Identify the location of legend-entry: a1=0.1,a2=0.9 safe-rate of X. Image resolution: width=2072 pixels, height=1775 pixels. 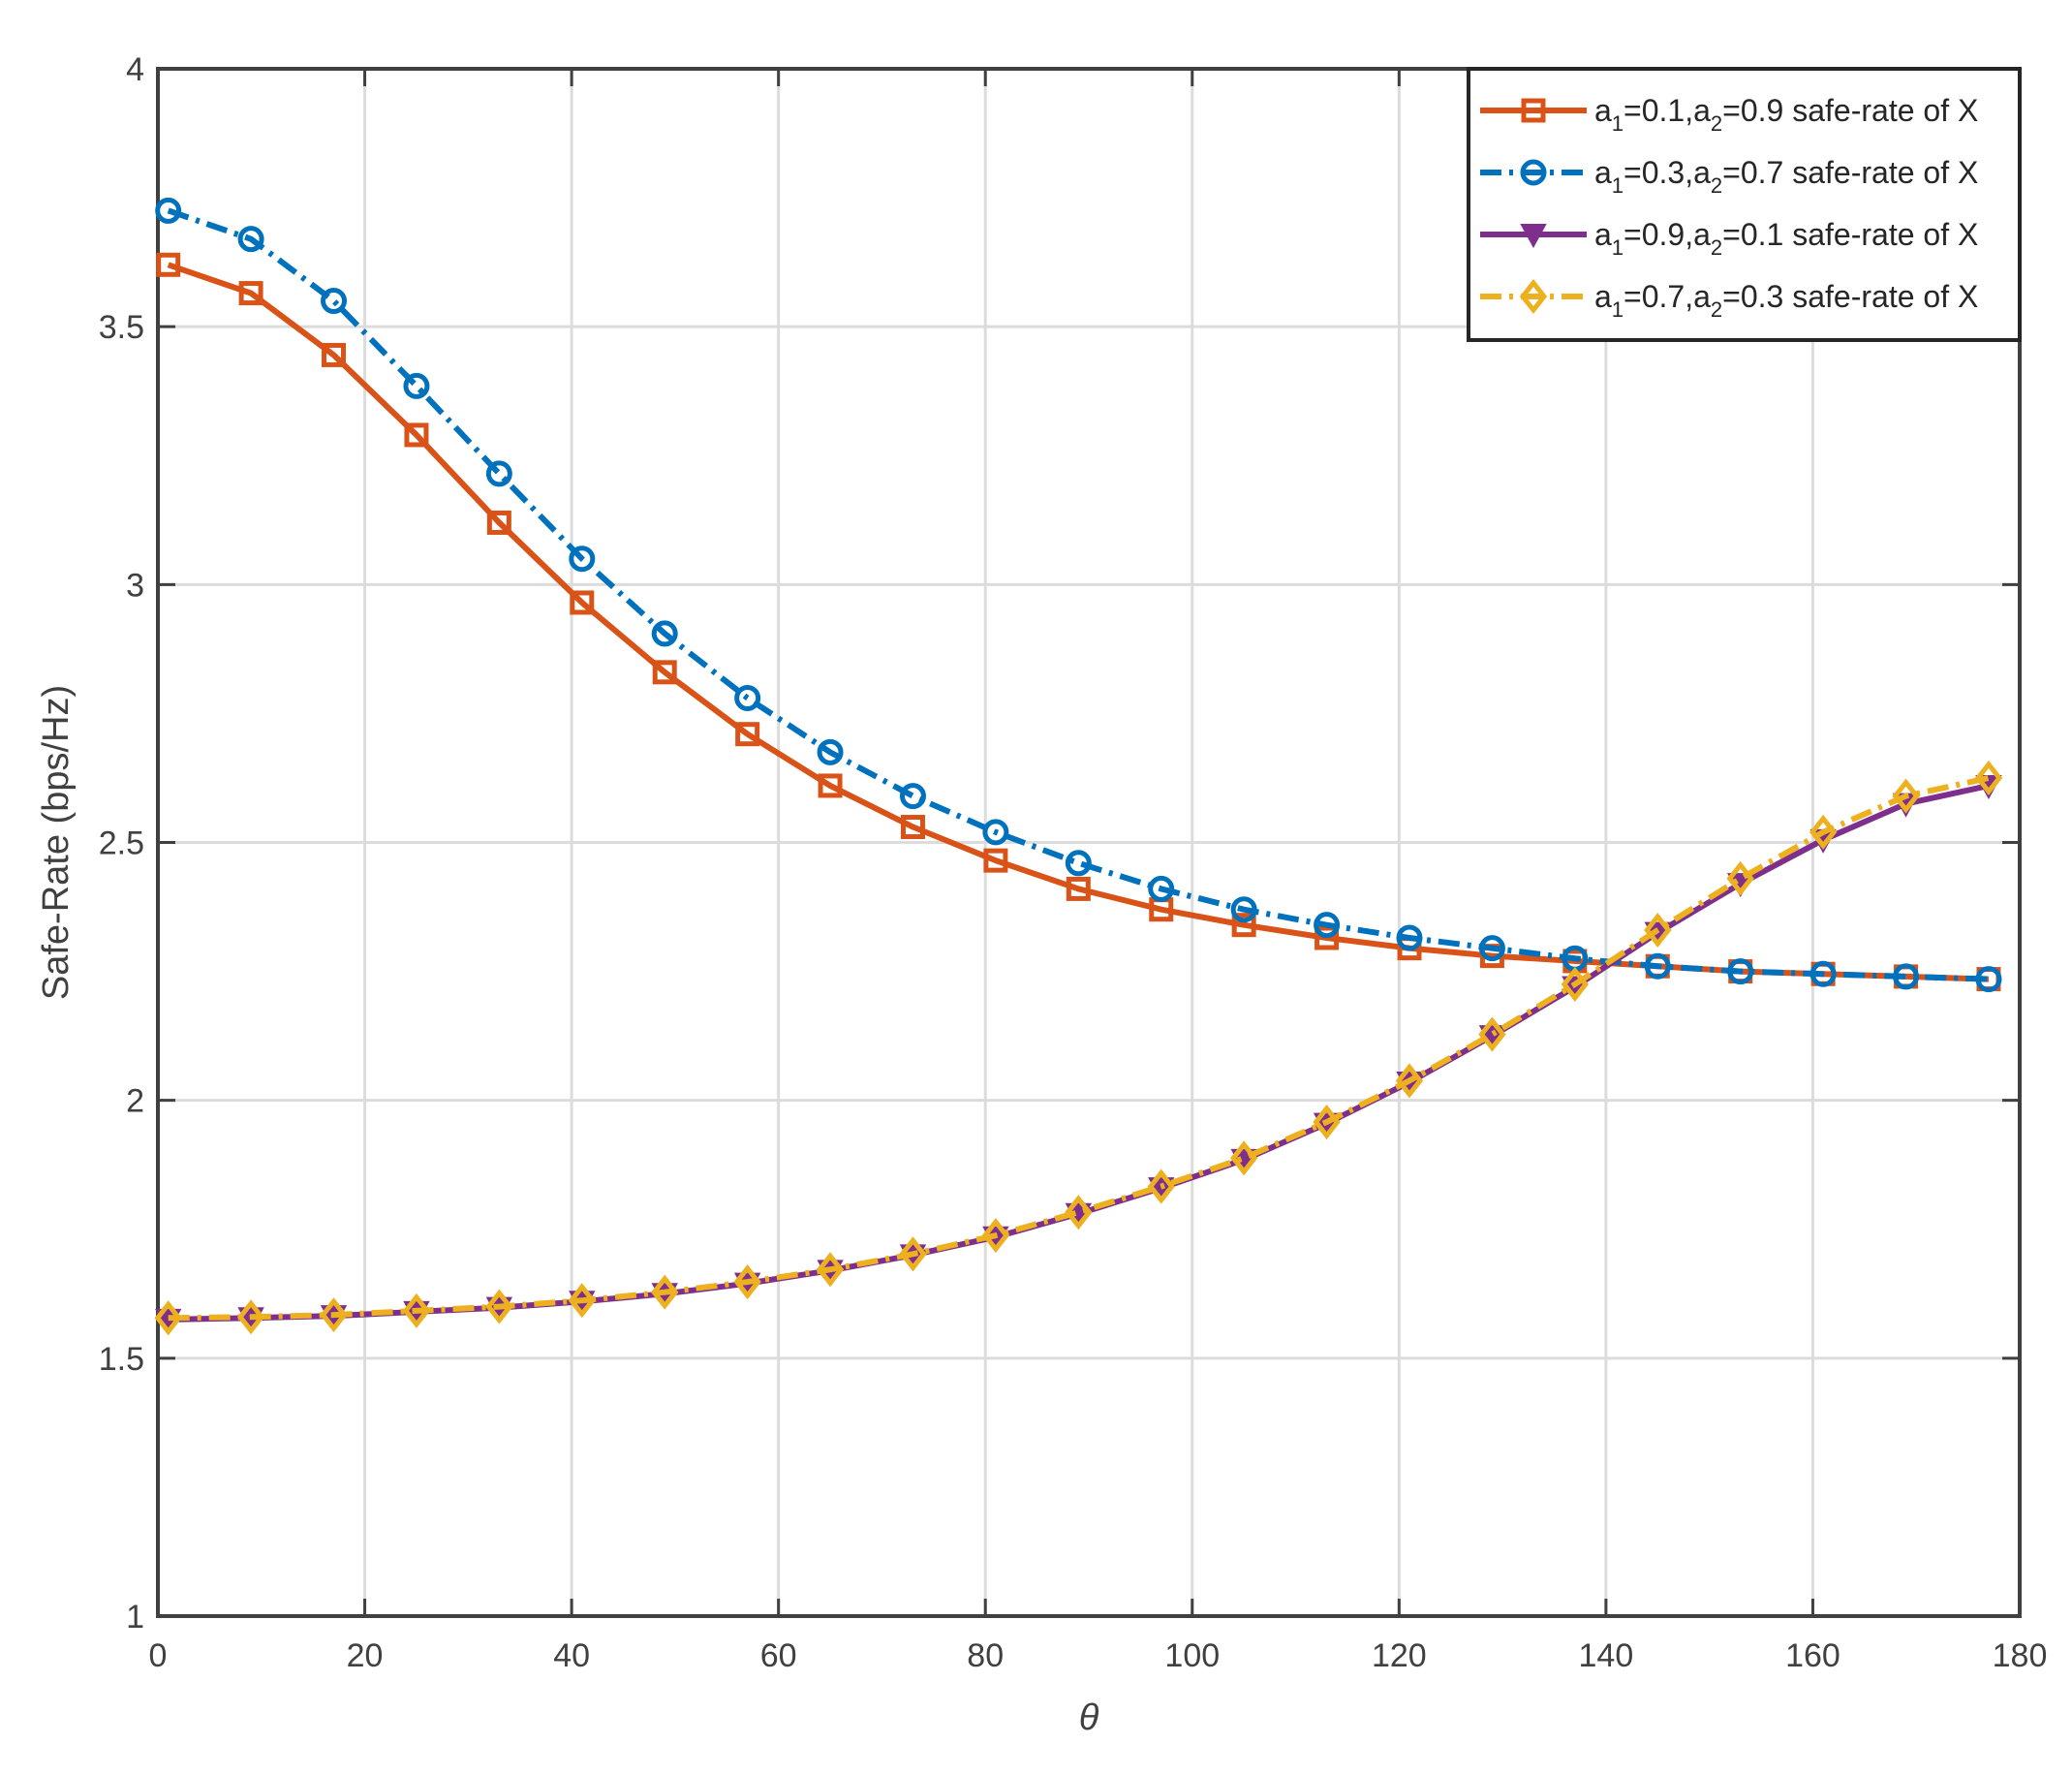
(1729, 114).